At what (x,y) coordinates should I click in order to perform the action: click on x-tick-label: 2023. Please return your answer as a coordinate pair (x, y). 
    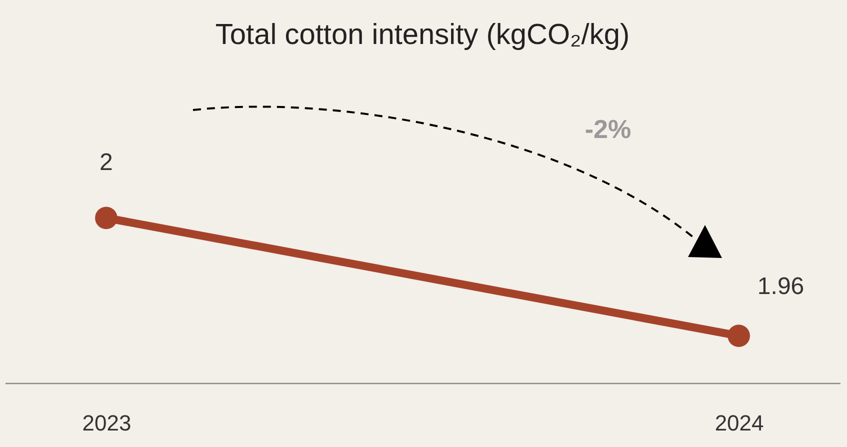
    Looking at the image, I should click on (107, 423).